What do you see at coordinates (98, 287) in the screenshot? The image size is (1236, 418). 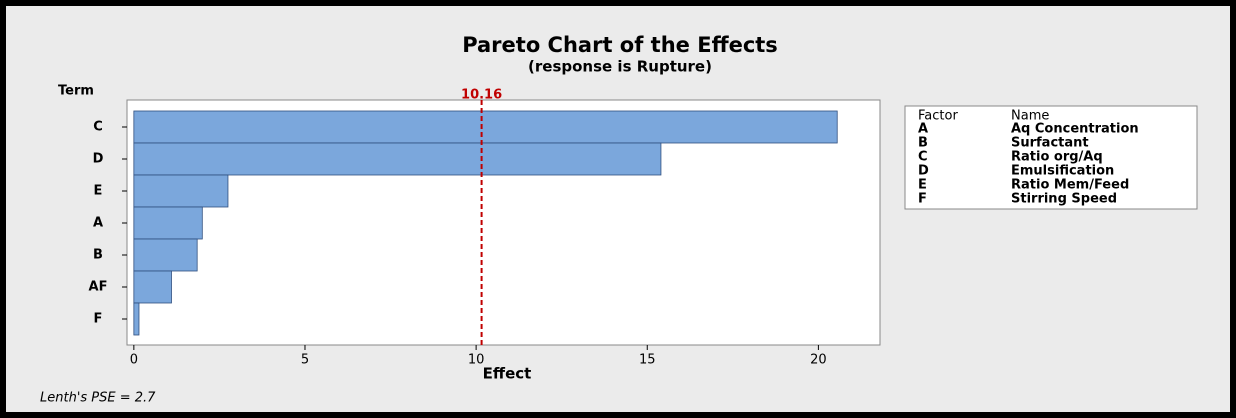 I see `y-tick-label: AF` at bounding box center [98, 287].